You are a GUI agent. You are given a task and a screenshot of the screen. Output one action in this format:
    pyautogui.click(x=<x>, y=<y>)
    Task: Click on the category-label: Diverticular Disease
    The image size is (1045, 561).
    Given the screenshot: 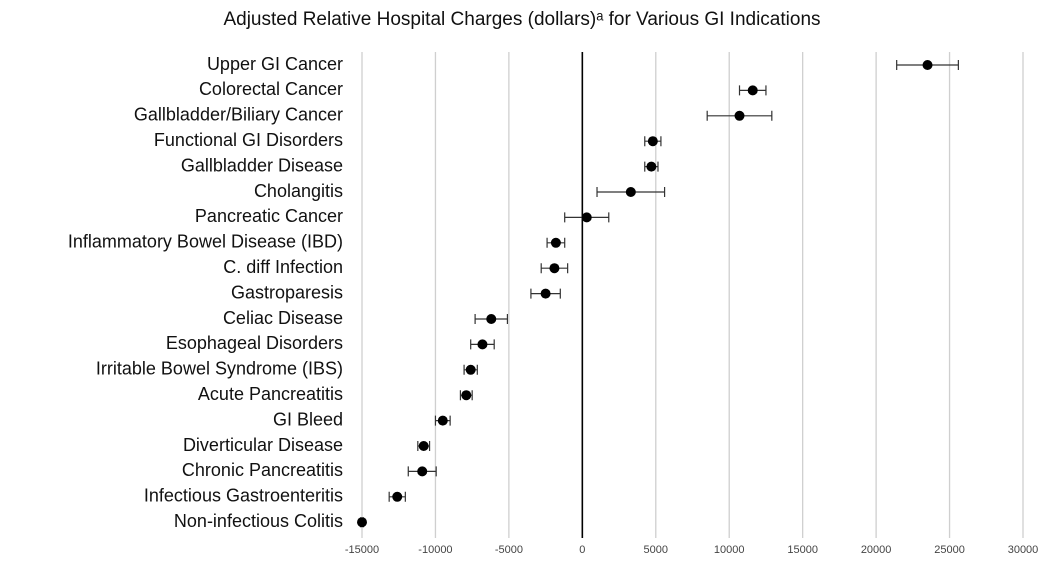 What is the action you would take?
    pyautogui.click(x=263, y=445)
    